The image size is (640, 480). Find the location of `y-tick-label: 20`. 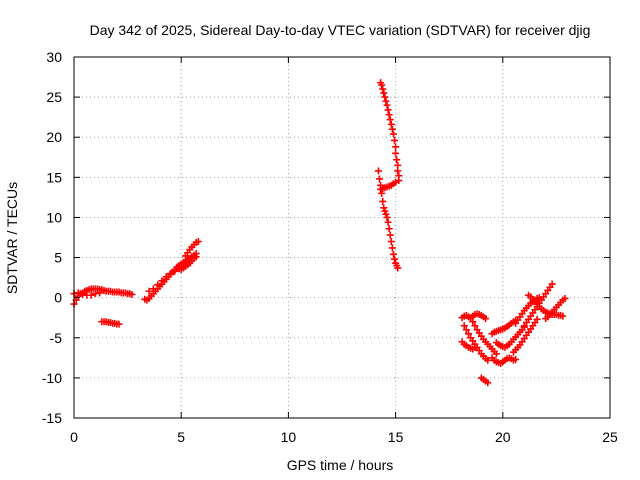

y-tick-label: 20 is located at coordinates (54, 137).